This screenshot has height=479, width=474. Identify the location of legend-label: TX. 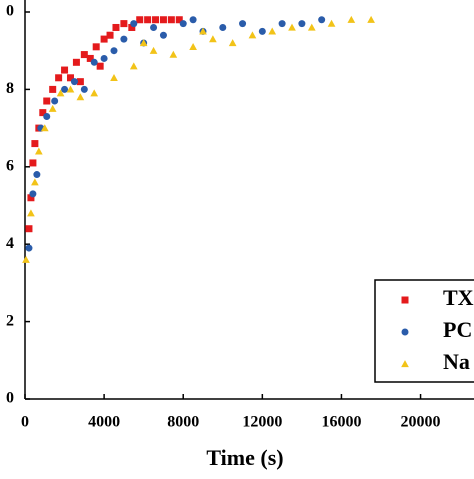
(458, 297).